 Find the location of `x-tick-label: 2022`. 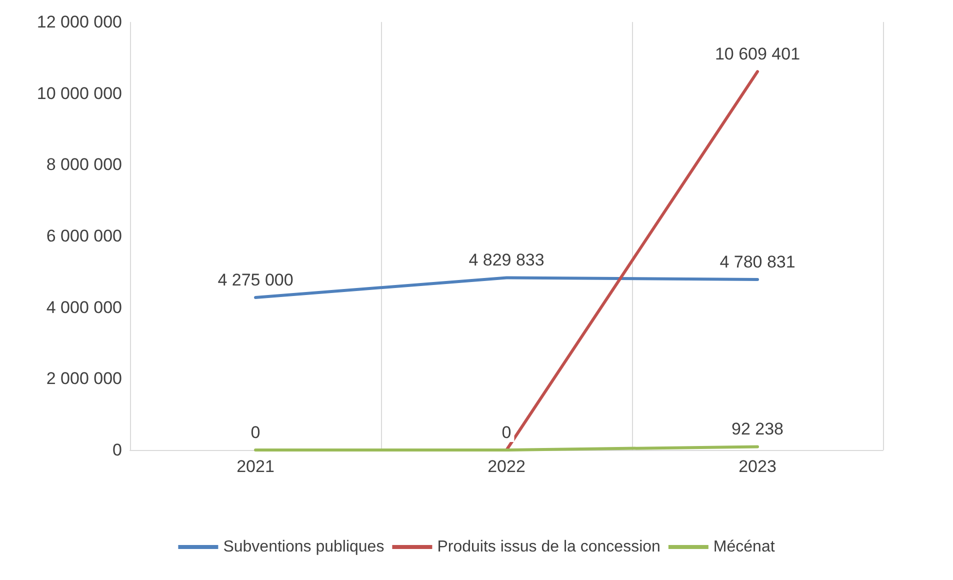

x-tick-label: 2022 is located at coordinates (507, 466).